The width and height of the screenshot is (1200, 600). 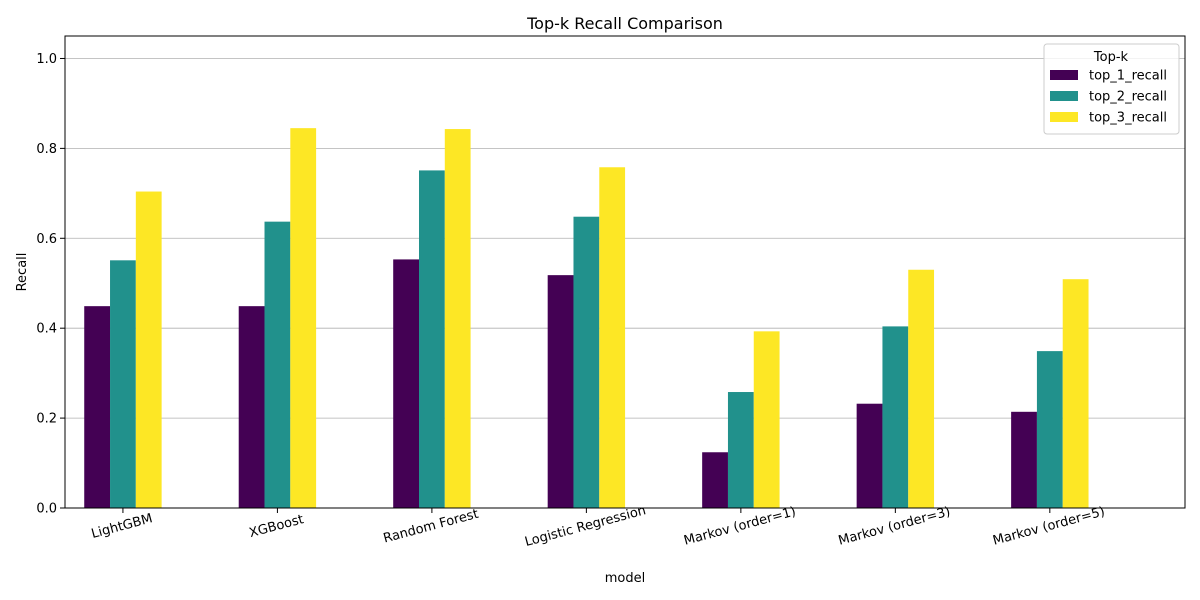 What do you see at coordinates (46, 419) in the screenshot?
I see `y-tick-label: 0.2` at bounding box center [46, 419].